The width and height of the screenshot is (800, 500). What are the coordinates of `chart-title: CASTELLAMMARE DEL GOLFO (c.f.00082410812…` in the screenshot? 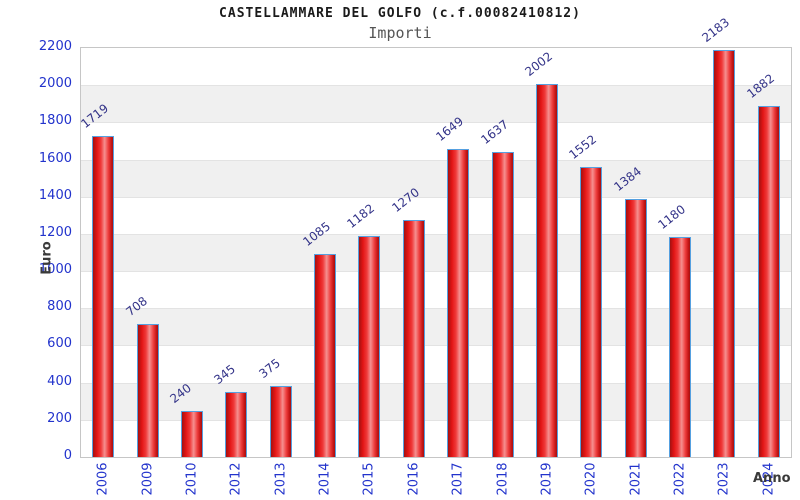 It's located at (400, 13).